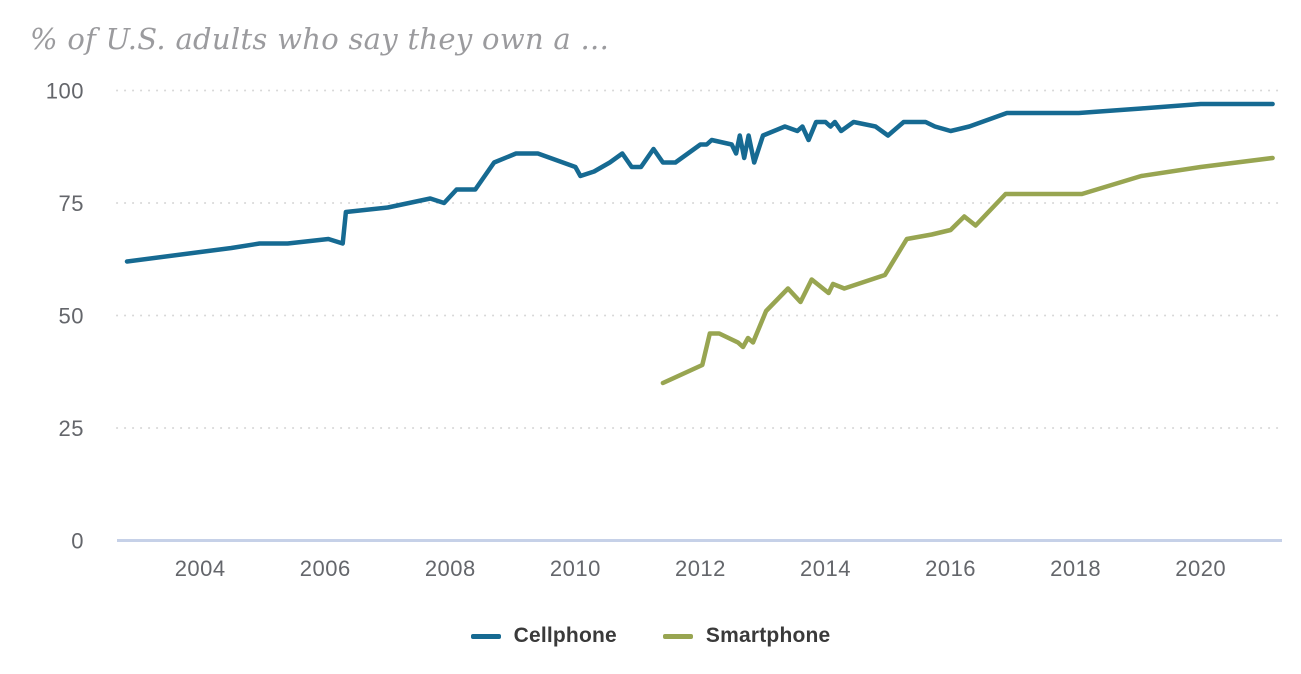  I want to click on y-tick-label: 100, so click(65, 91).